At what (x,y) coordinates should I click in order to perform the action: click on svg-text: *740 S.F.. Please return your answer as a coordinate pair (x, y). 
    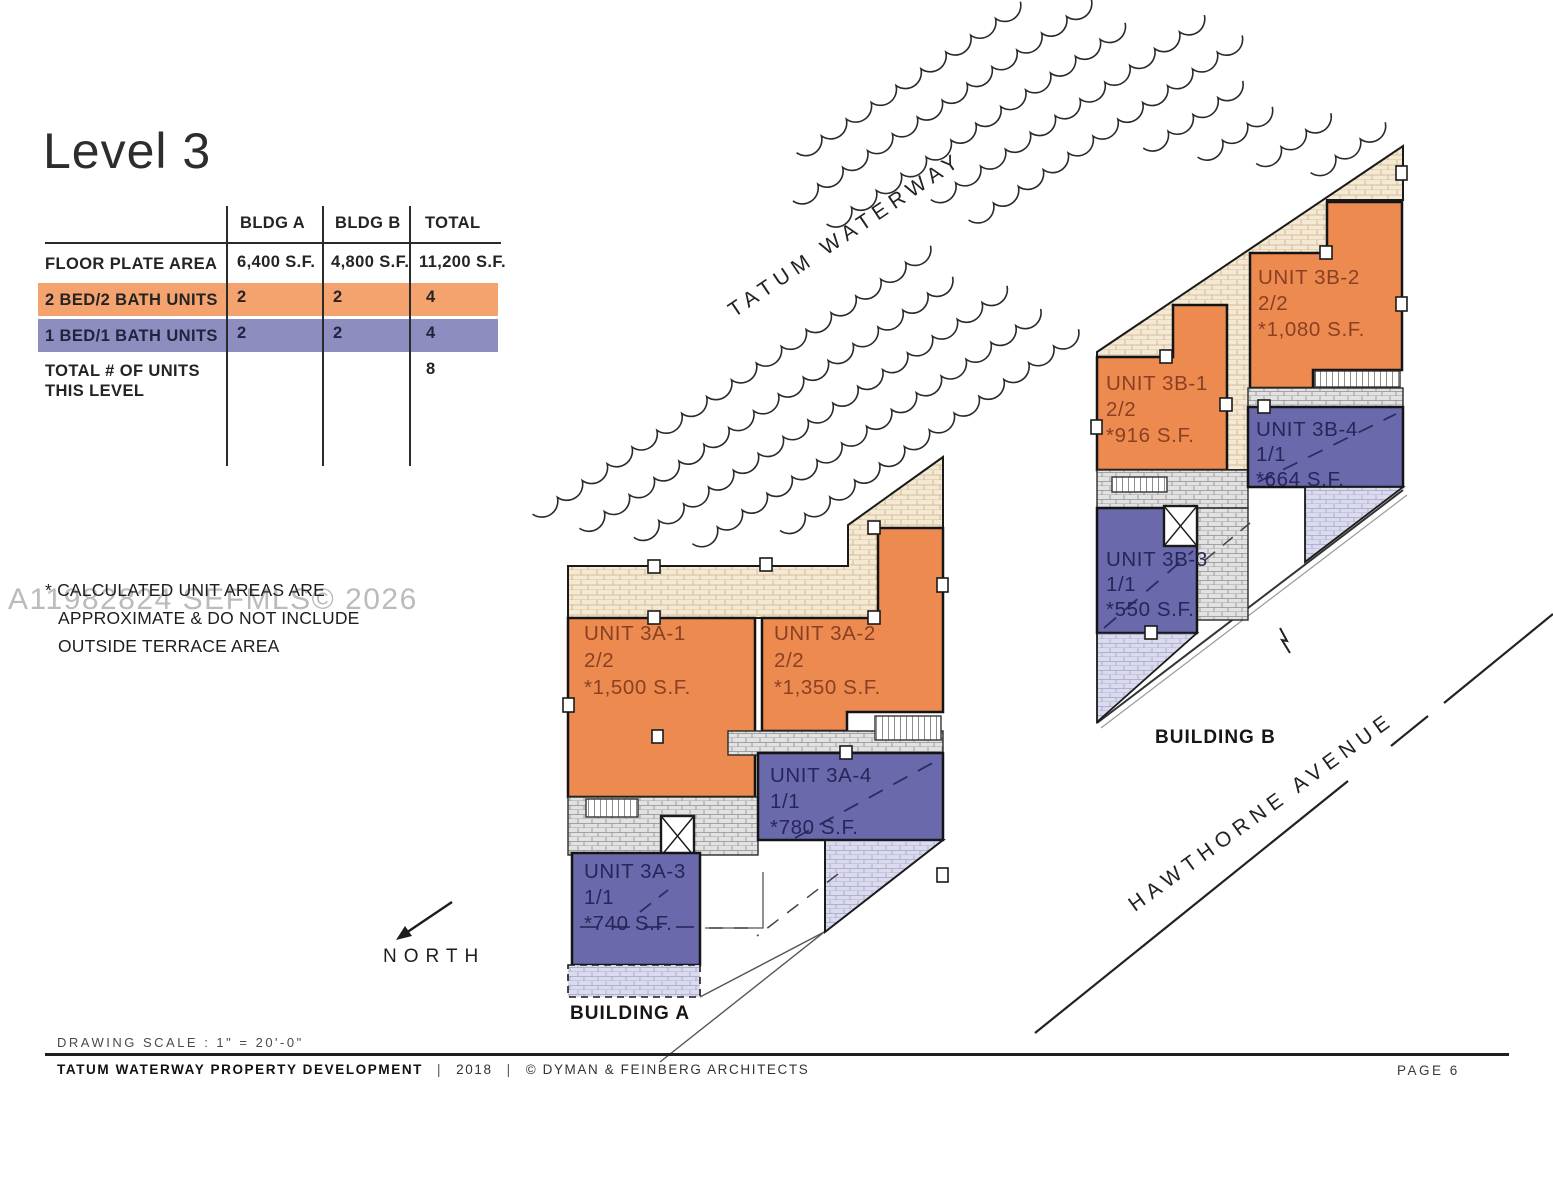
    Looking at the image, I should click on (628, 923).